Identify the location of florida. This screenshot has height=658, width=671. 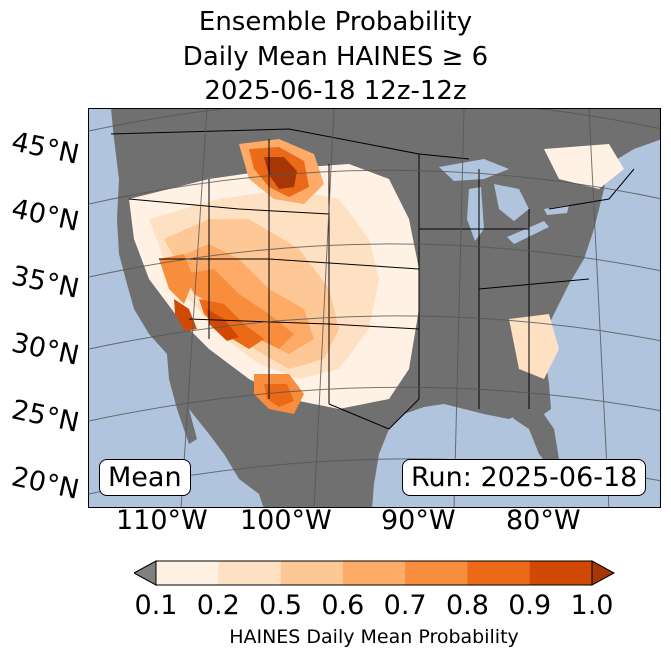
(534, 438).